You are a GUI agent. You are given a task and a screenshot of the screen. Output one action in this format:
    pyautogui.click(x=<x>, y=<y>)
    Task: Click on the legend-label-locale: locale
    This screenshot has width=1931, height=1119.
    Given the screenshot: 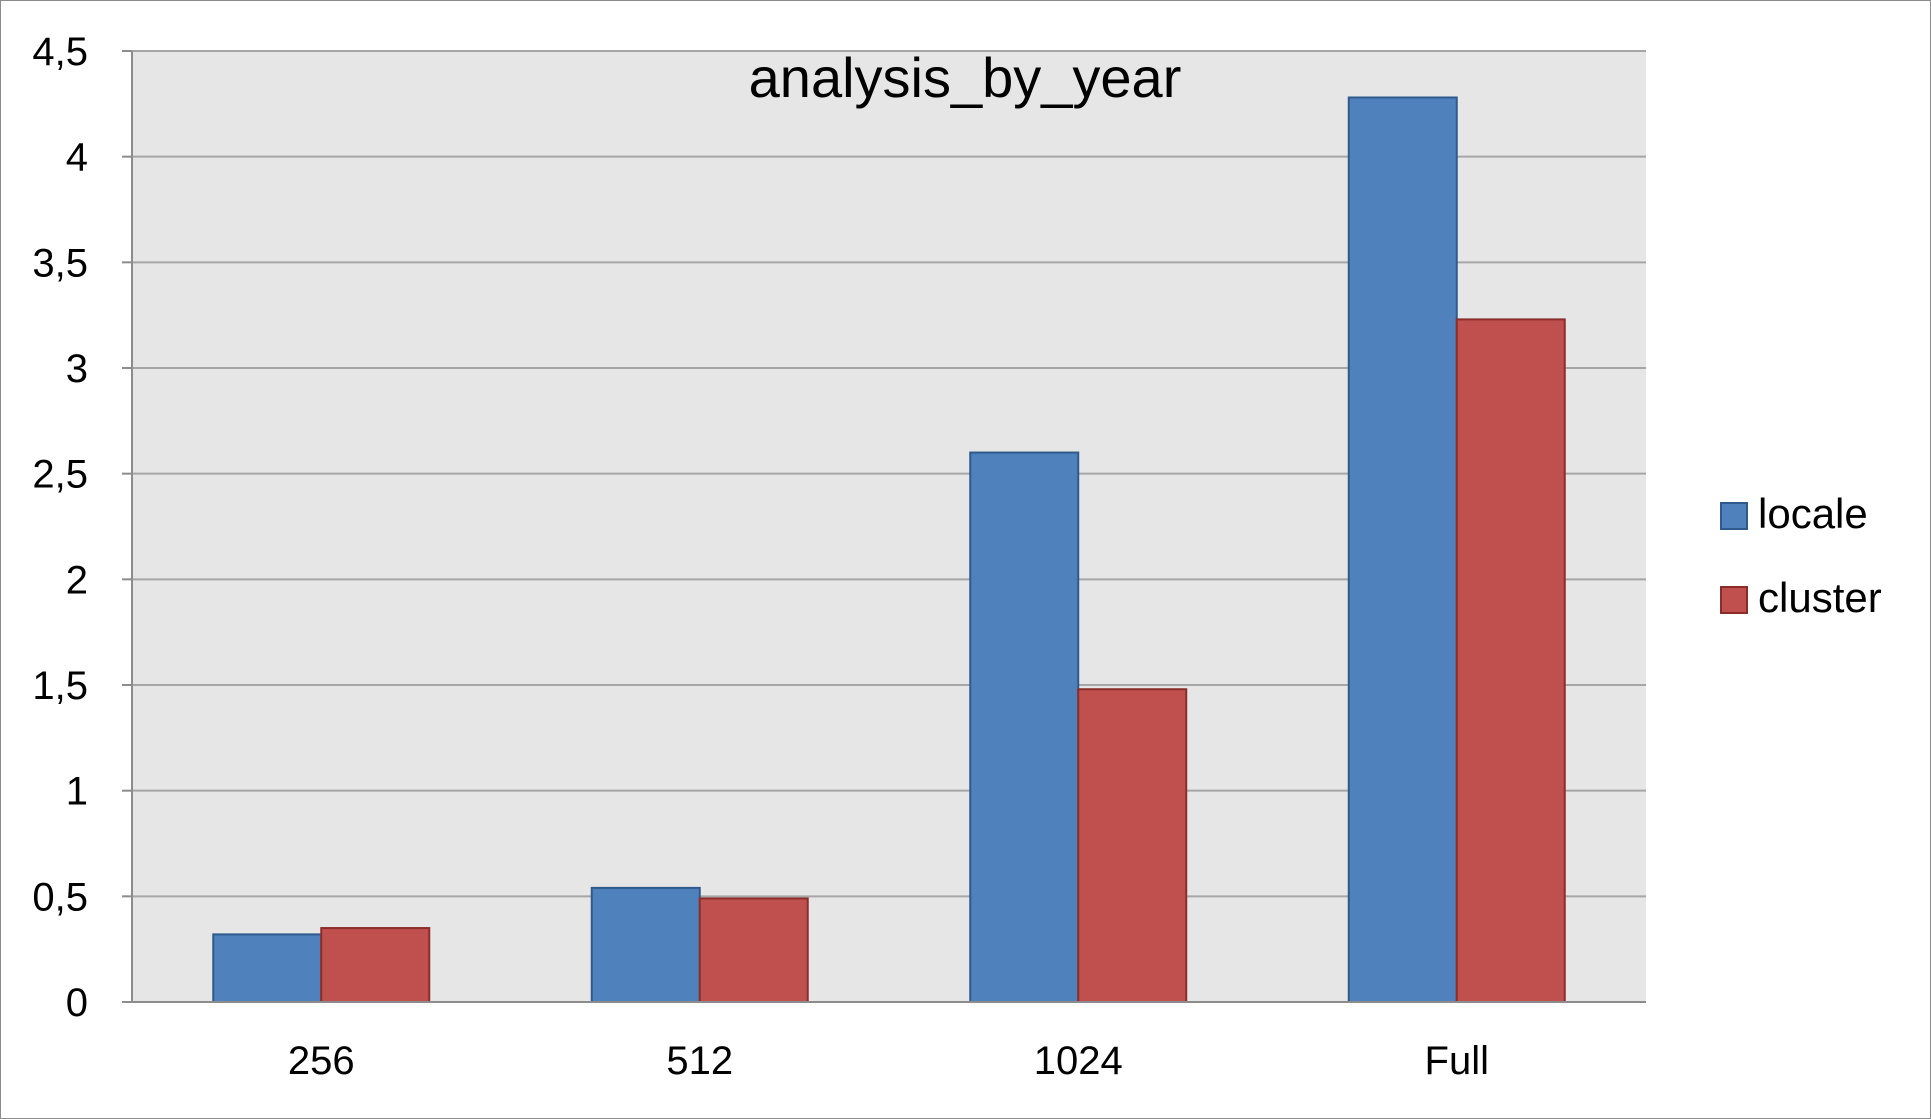 What is the action you would take?
    pyautogui.click(x=1813, y=513)
    